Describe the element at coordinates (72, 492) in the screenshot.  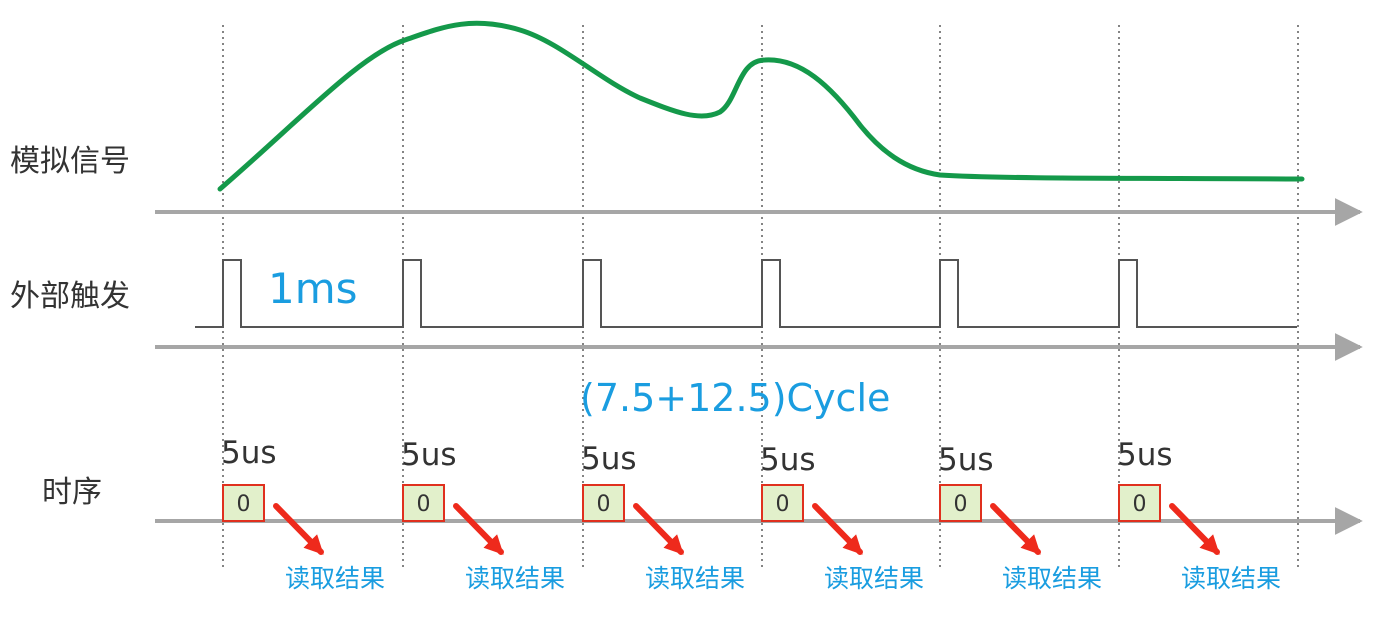
I see `timing-row-label: 时序` at that location.